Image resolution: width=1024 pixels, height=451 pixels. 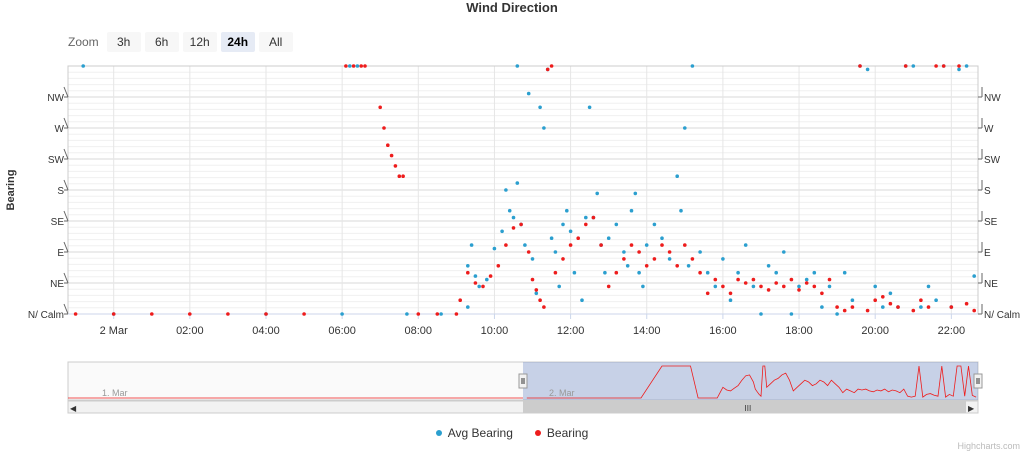 What do you see at coordinates (723, 331) in the screenshot?
I see `x-tick-label: 16:00` at bounding box center [723, 331].